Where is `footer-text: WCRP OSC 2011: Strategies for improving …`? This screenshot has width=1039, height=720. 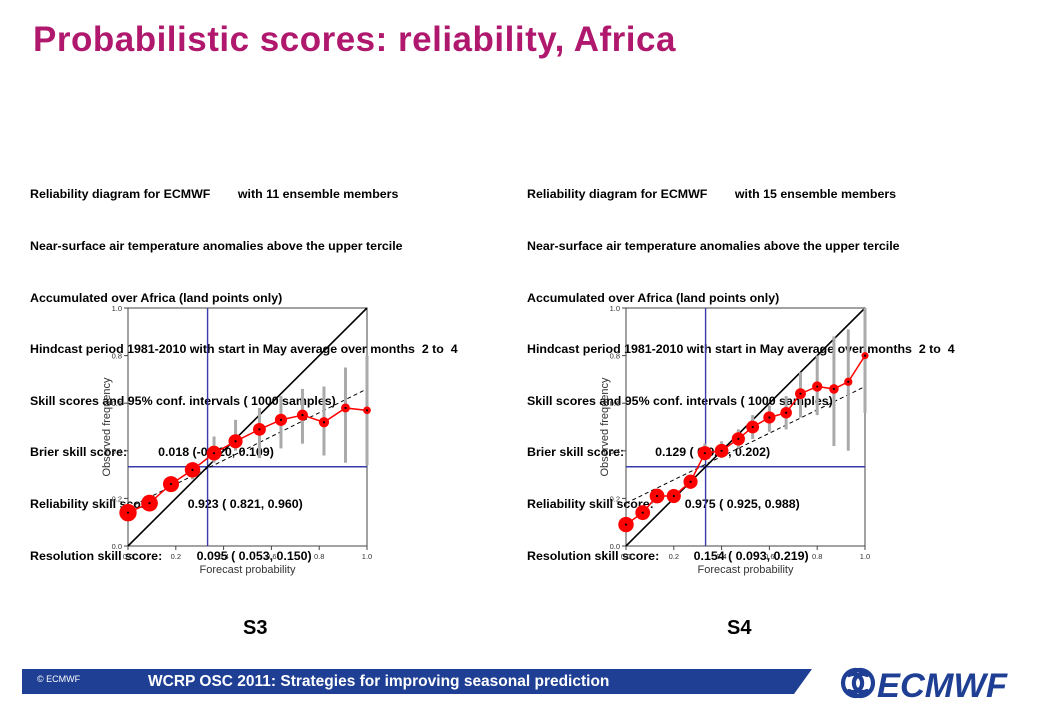 footer-text: WCRP OSC 2011: Strategies for improving … is located at coordinates (379, 681).